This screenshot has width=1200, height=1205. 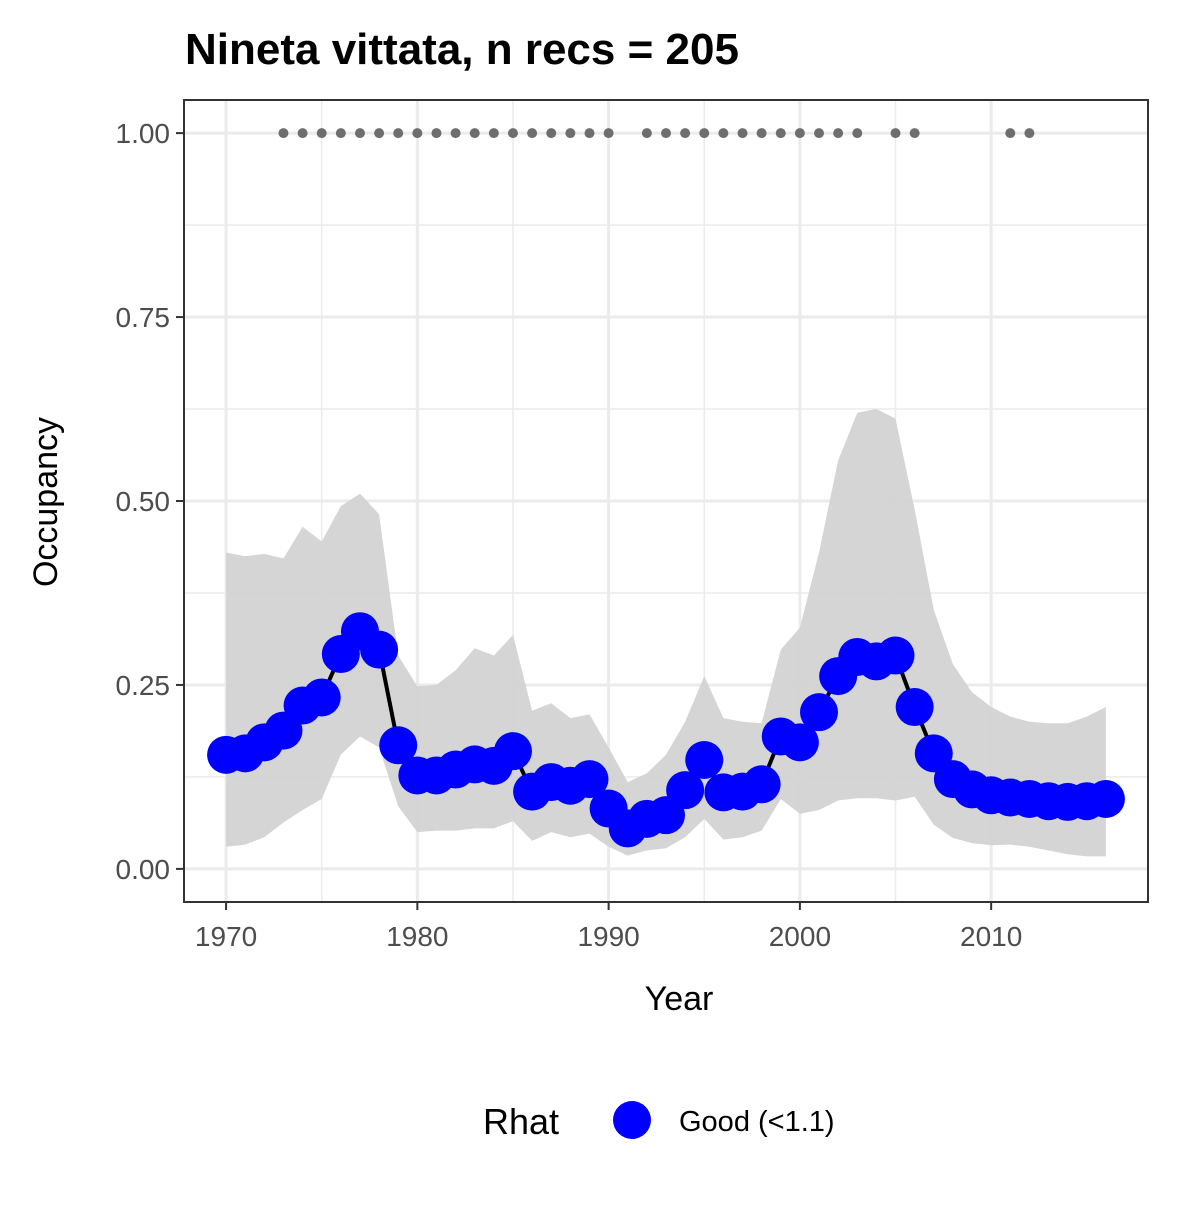 I want to click on y-tick-label: 1.00, so click(x=143, y=133).